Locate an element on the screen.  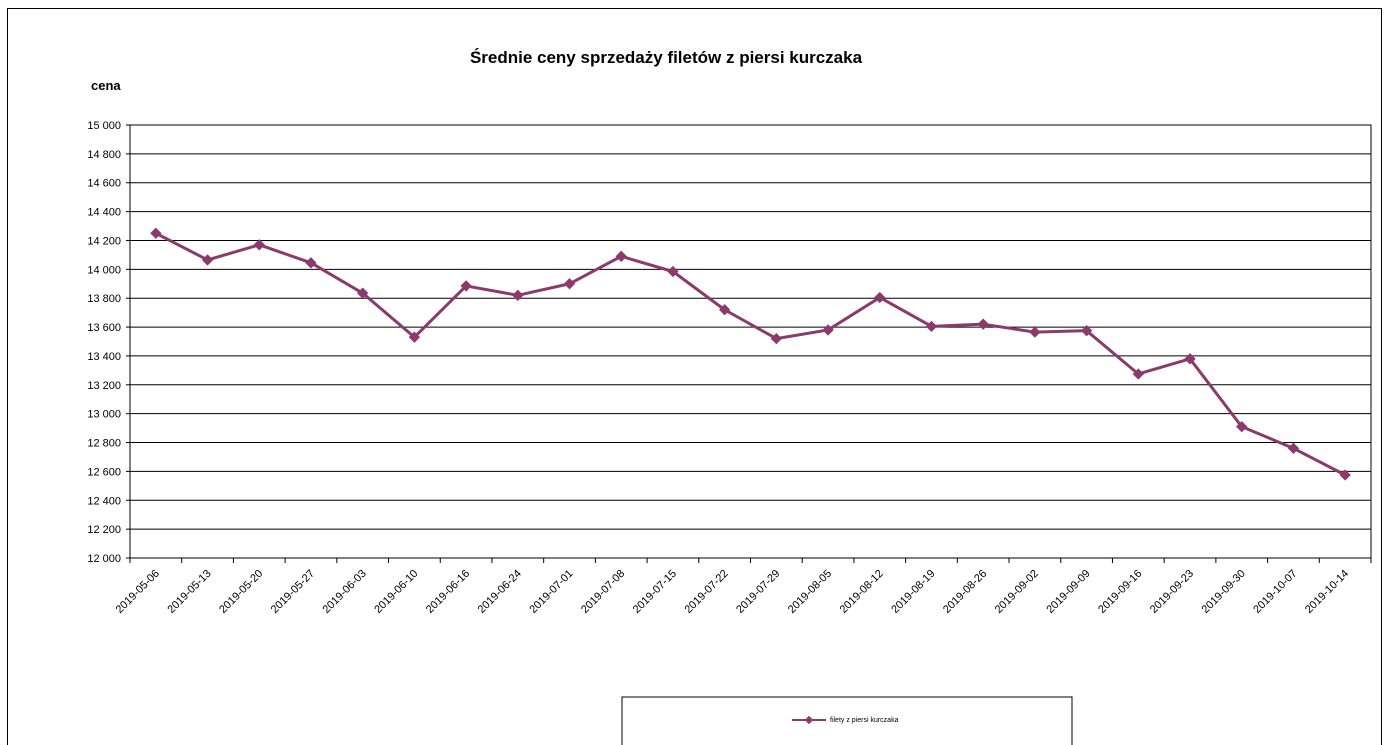
y-tick-label: 13 400 is located at coordinates (104, 357).